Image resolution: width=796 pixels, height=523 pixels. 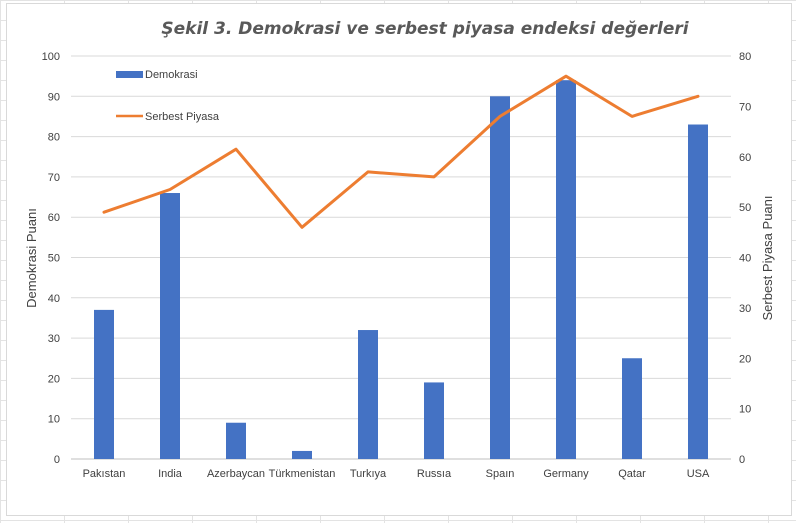 I want to click on right-axis-tick-label: 30, so click(x=745, y=309).